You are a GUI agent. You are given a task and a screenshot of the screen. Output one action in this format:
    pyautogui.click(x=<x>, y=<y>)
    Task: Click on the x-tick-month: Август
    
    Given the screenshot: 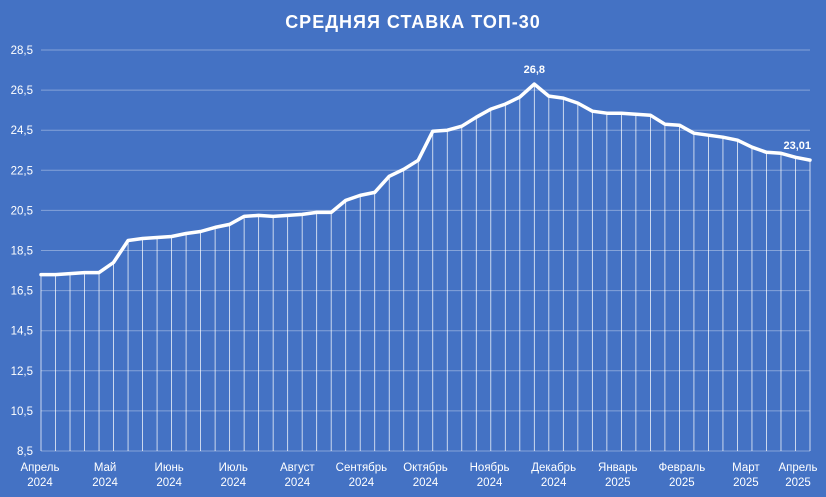 What is the action you would take?
    pyautogui.click(x=297, y=468)
    